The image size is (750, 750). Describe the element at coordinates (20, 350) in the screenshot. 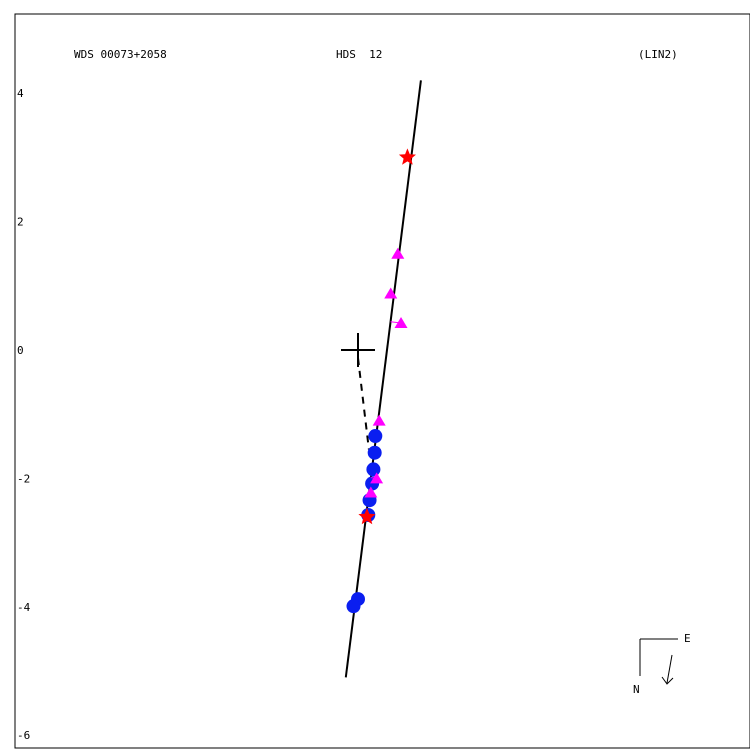

I see `y-tick-label: 0` at that location.